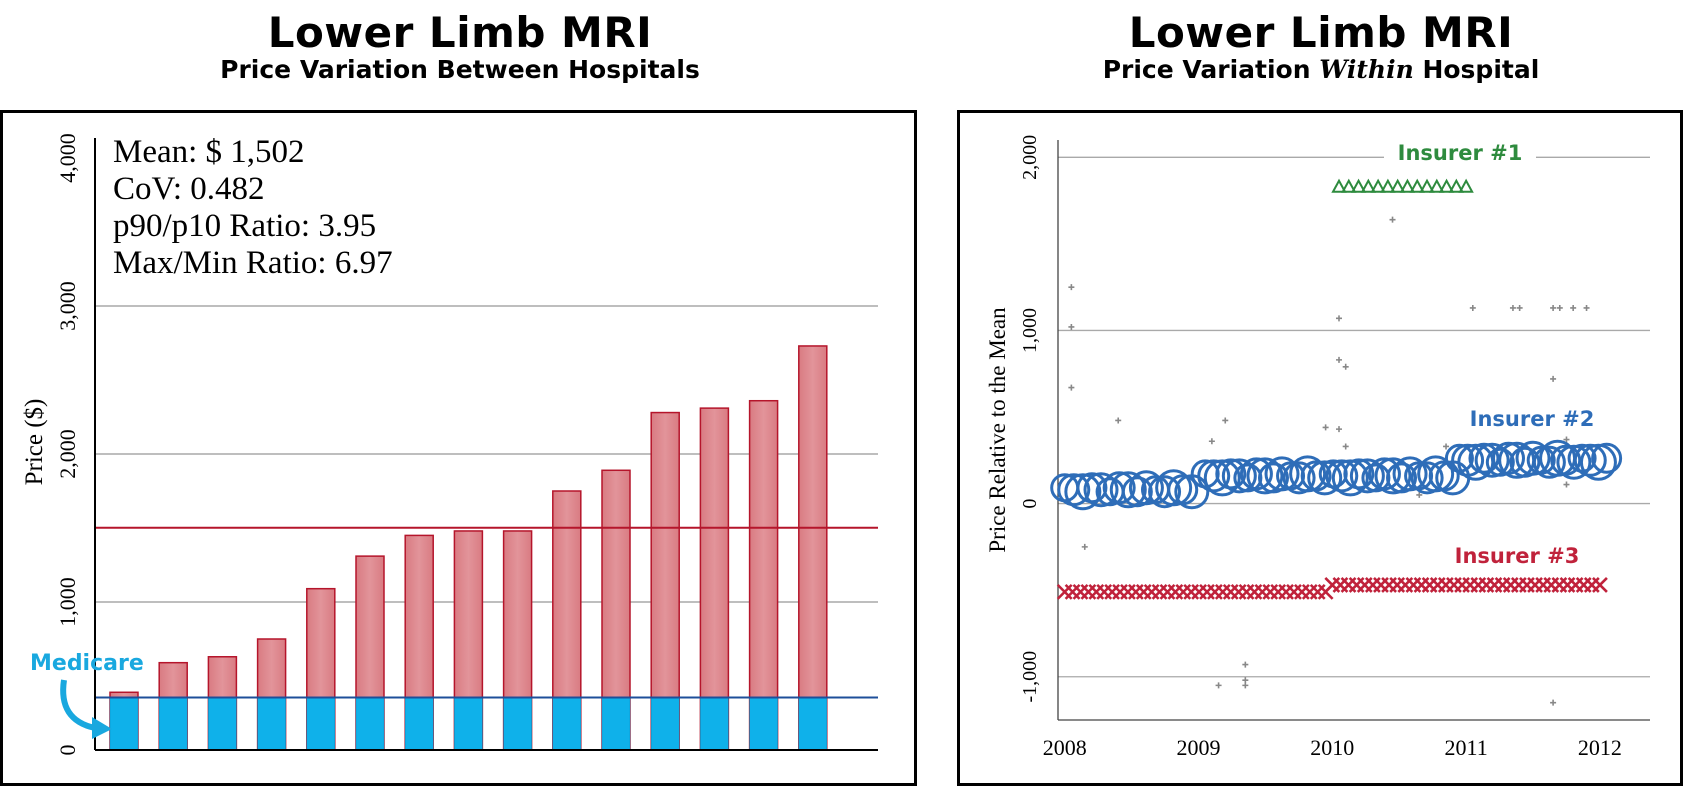  I want to click on right-subtitle-post: Hospital, so click(1476, 69).